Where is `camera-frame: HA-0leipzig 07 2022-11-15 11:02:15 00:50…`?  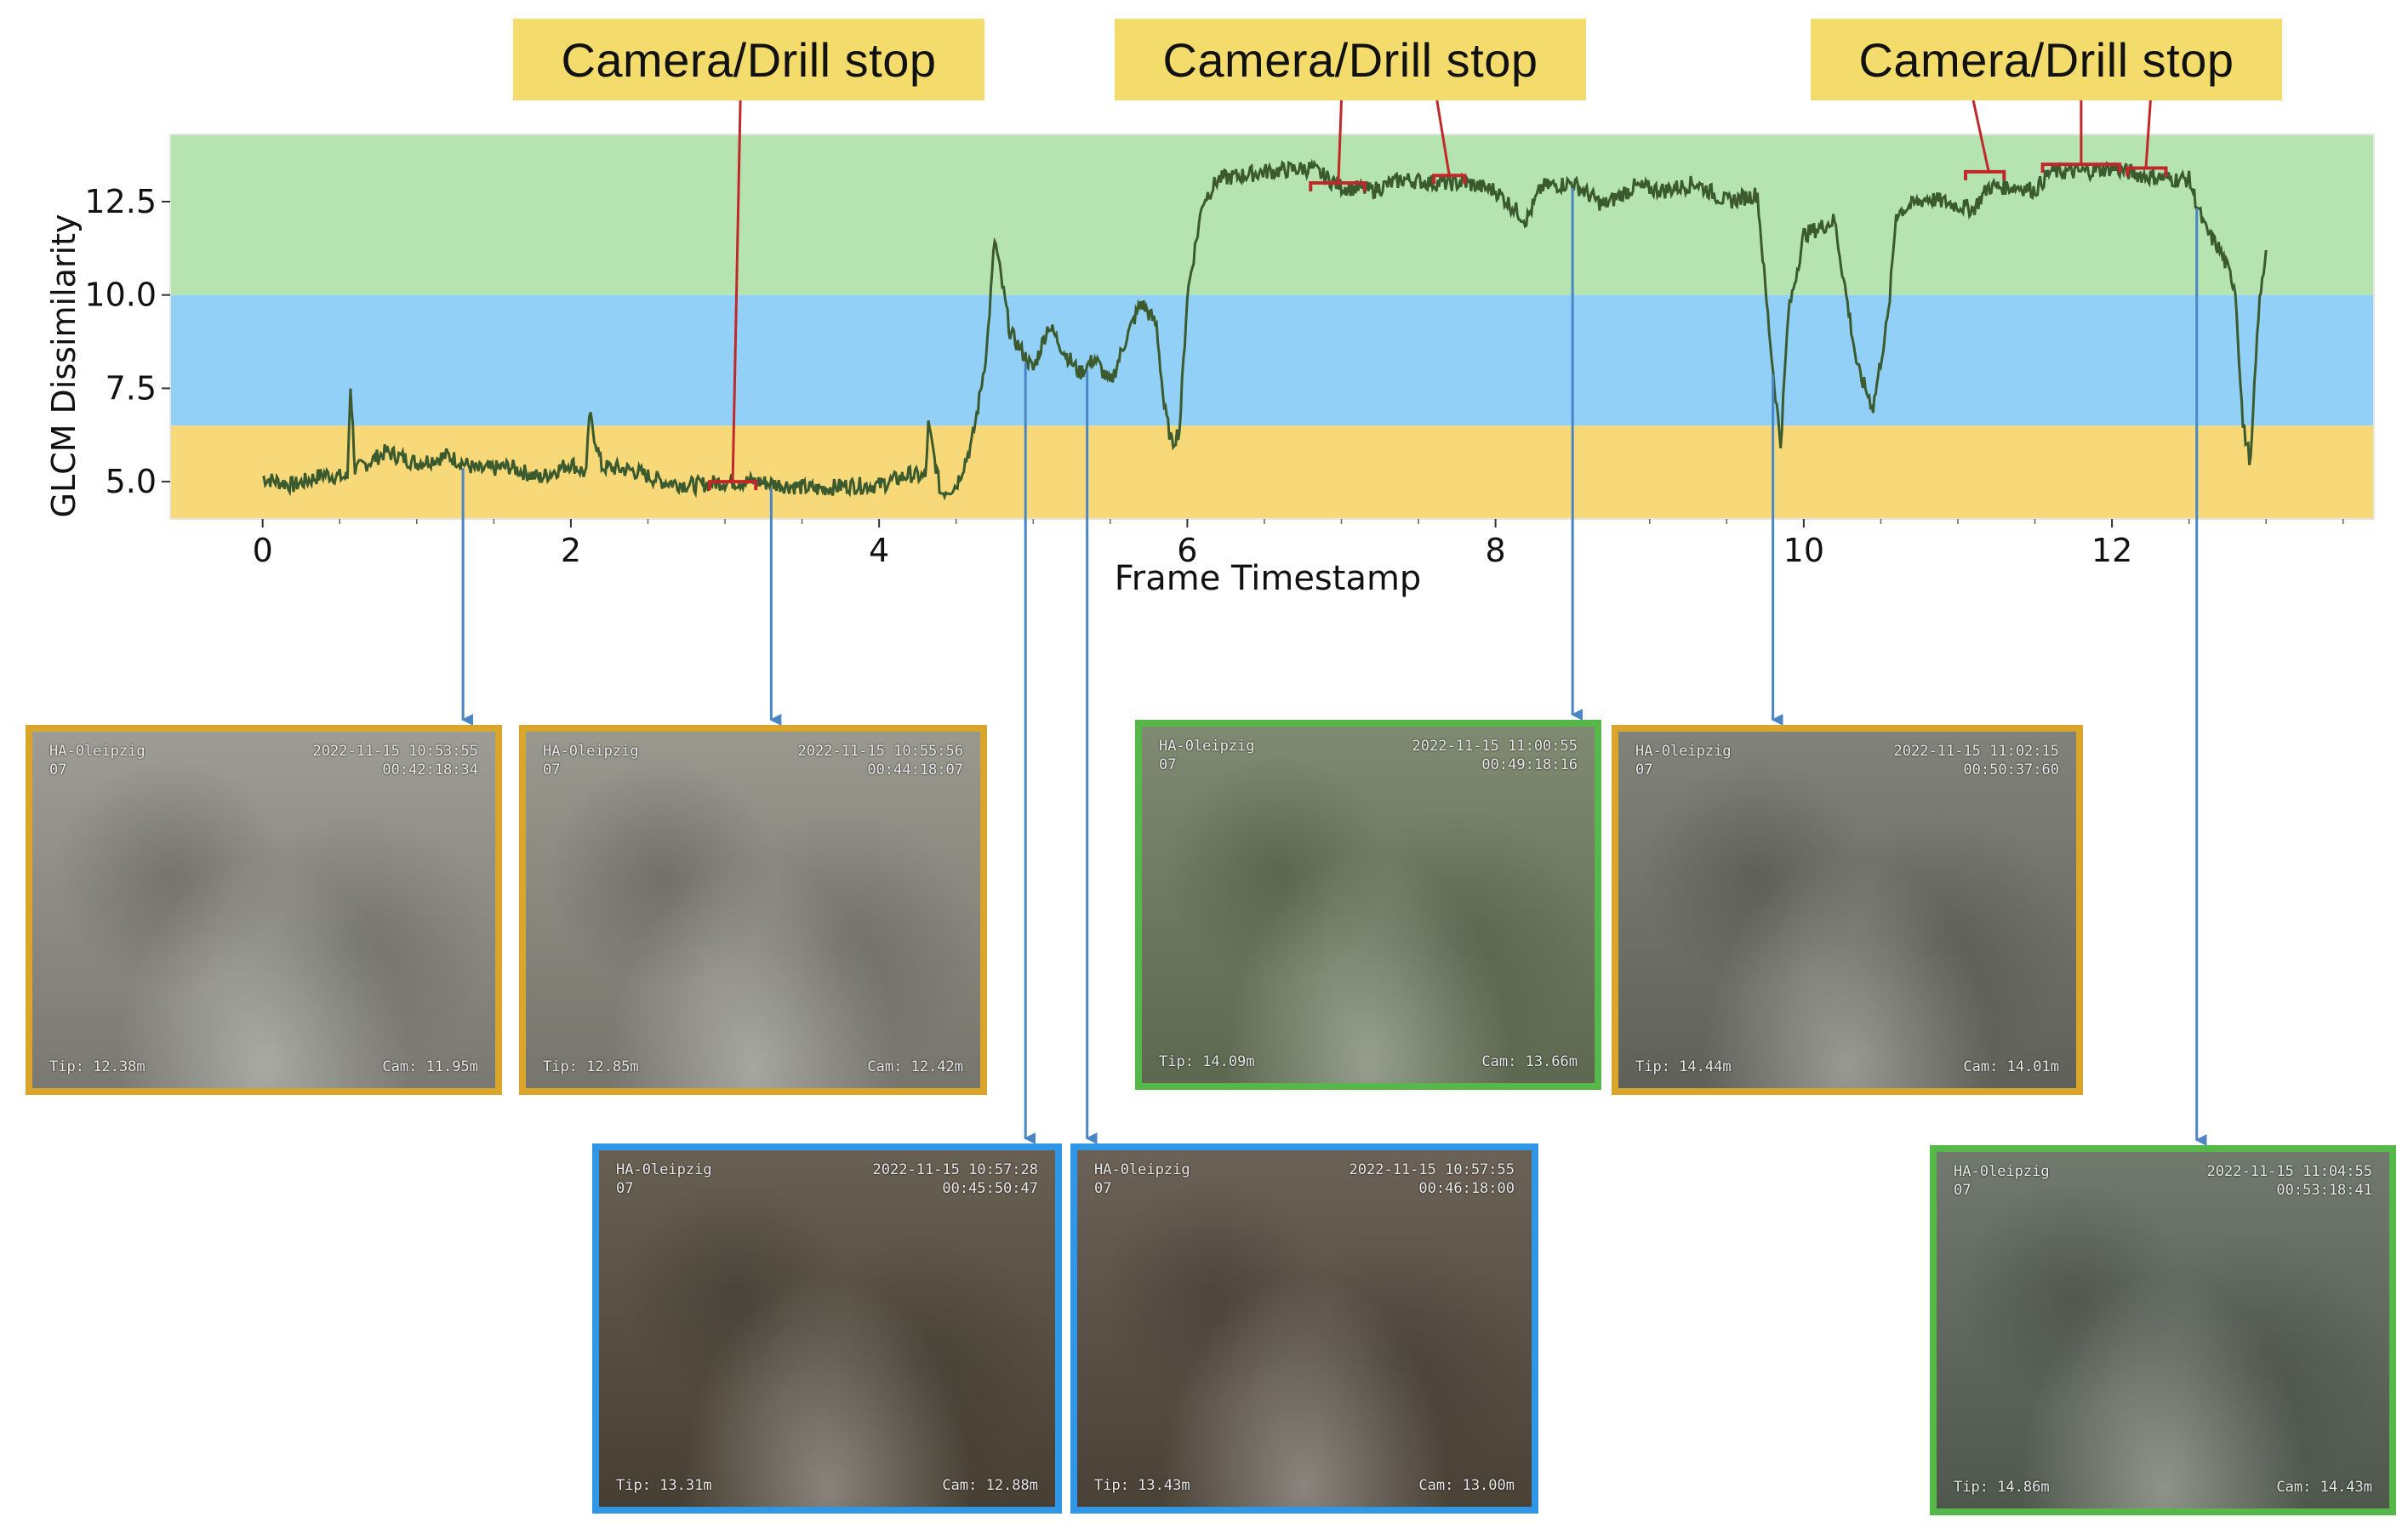
camera-frame: HA-0leipzig 07 2022-11-15 11:02:15 00:50… is located at coordinates (1847, 910).